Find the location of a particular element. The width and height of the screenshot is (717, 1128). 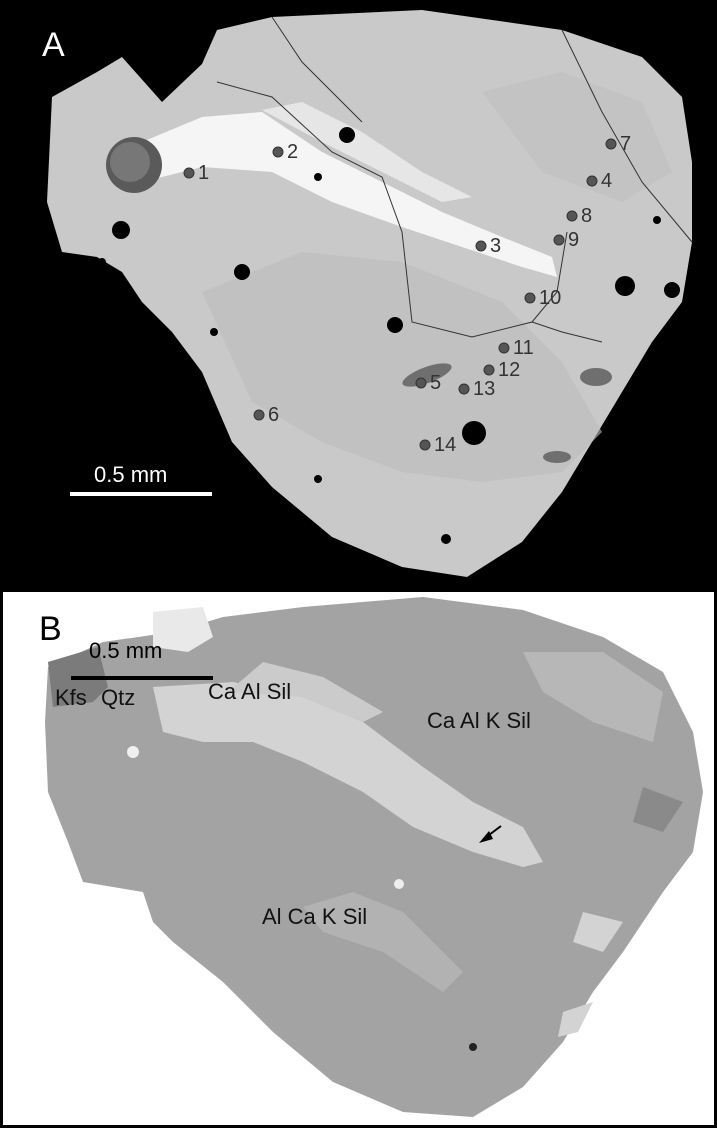

spot-label-2: 2 is located at coordinates (293, 152).